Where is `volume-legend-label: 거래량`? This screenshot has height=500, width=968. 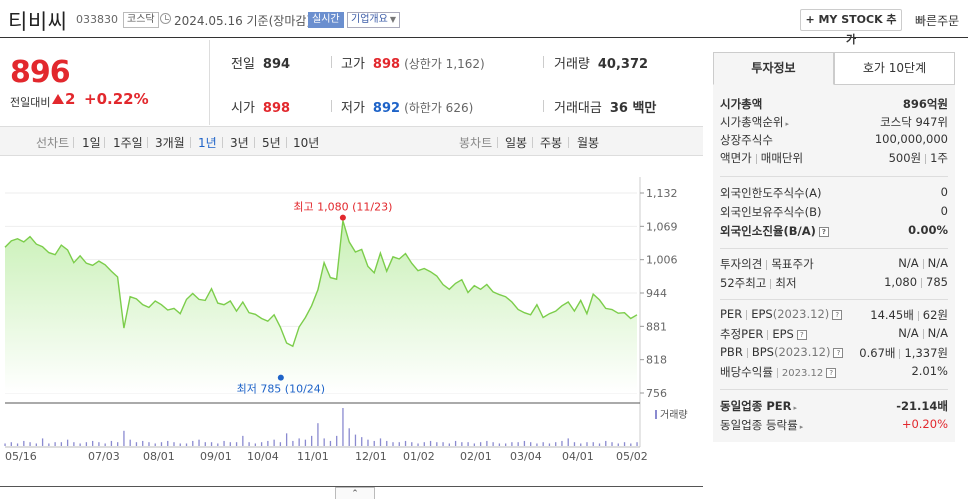 volume-legend-label: 거래량 is located at coordinates (674, 415).